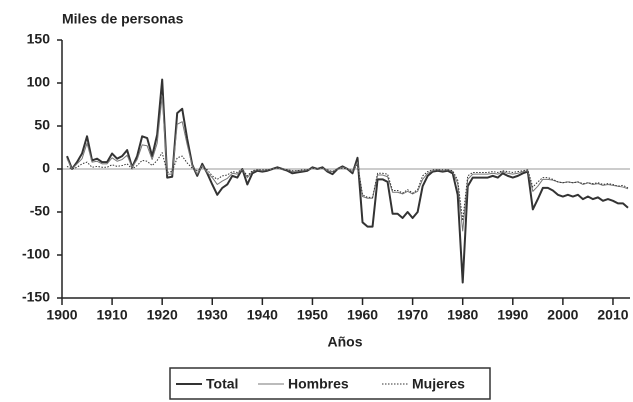 Image resolution: width=633 pixels, height=402 pixels. I want to click on y-tick-label: -150, so click(36, 297).